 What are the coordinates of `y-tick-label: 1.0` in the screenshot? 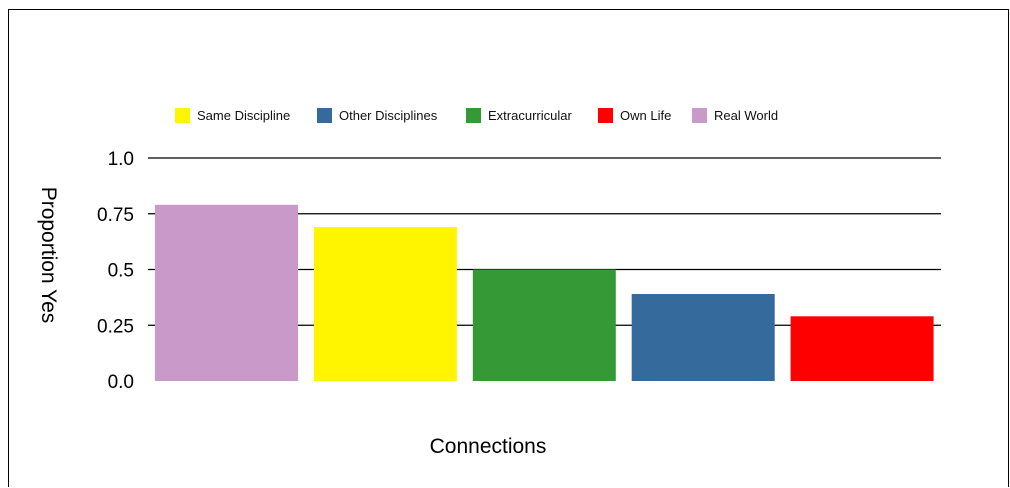 It's located at (121, 159).